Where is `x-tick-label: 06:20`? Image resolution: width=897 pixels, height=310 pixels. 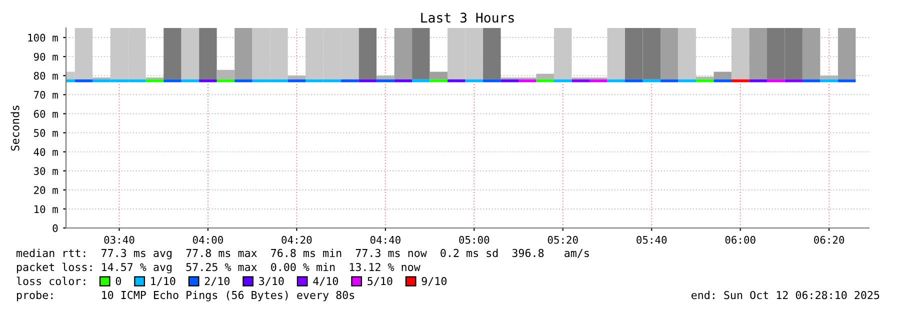
x-tick-label: 06:20 is located at coordinates (829, 240).